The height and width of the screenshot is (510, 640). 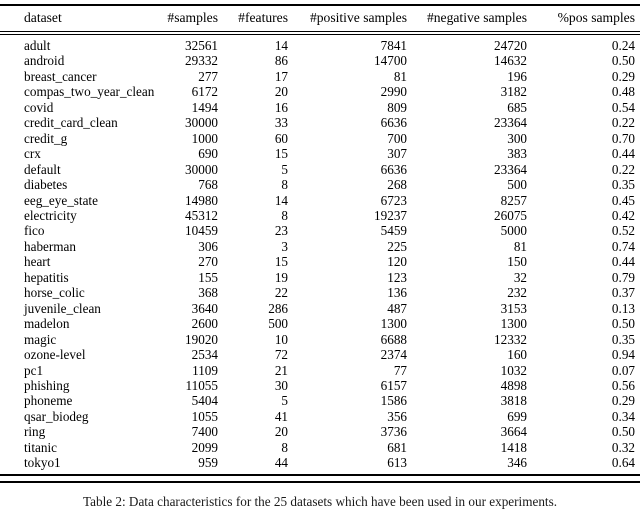 I want to click on pos-ratio-cell: 0.44, so click(x=623, y=262).